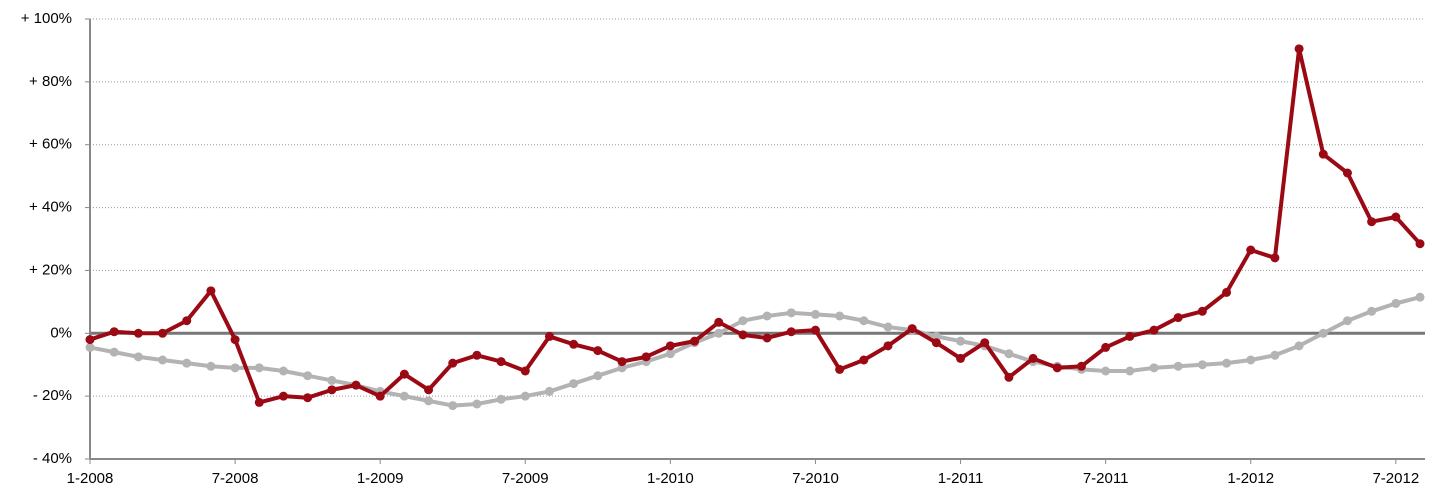  Describe the element at coordinates (670, 478) in the screenshot. I see `x-tick-label: 1-2010` at that location.